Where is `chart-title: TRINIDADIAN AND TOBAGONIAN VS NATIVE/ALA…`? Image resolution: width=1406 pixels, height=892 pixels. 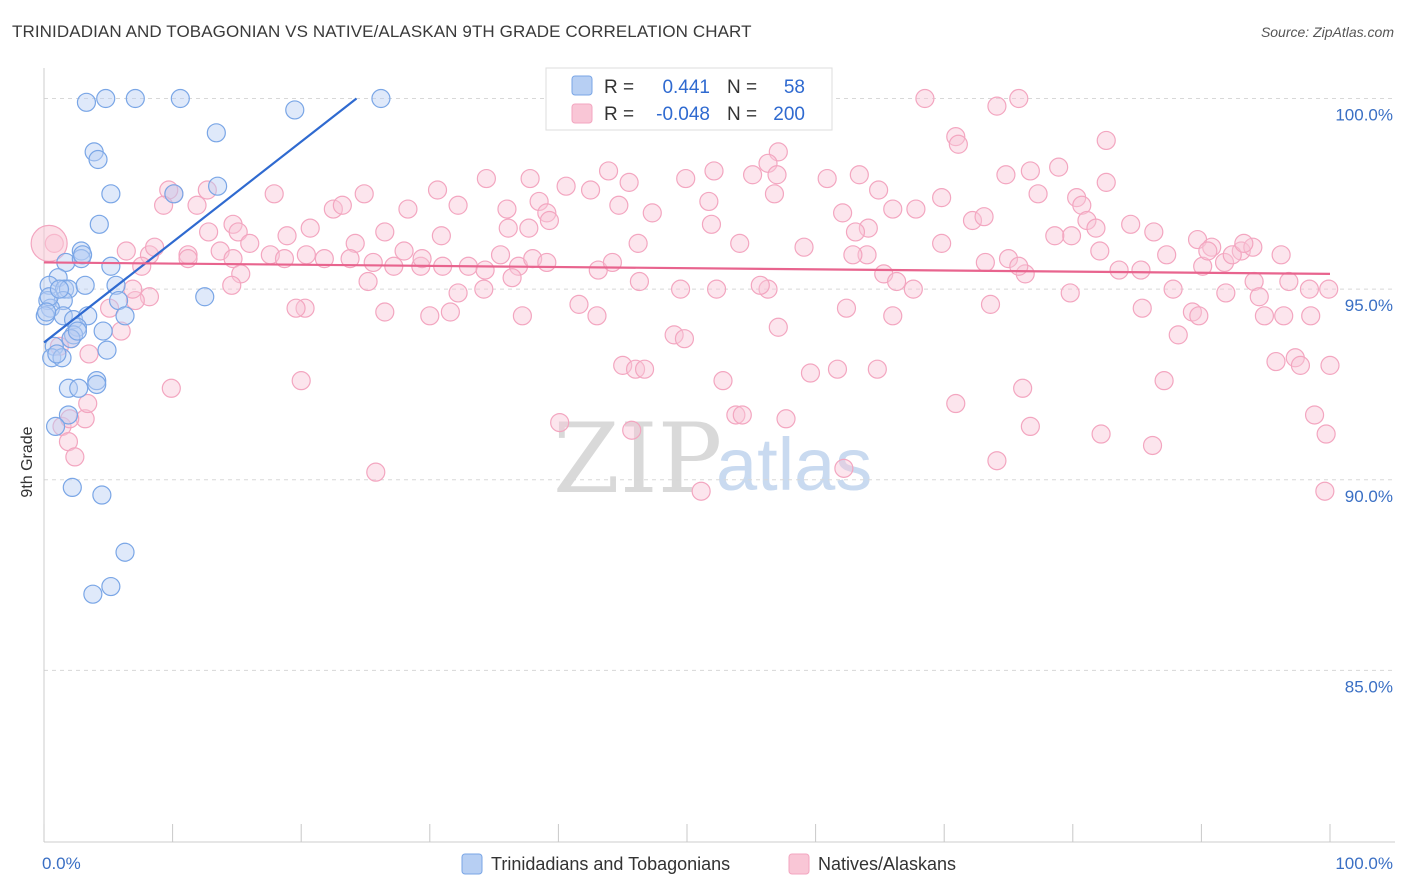 chart-title: TRINIDADIAN AND TOBAGONIAN VS NATIVE/ALA… is located at coordinates (382, 31).